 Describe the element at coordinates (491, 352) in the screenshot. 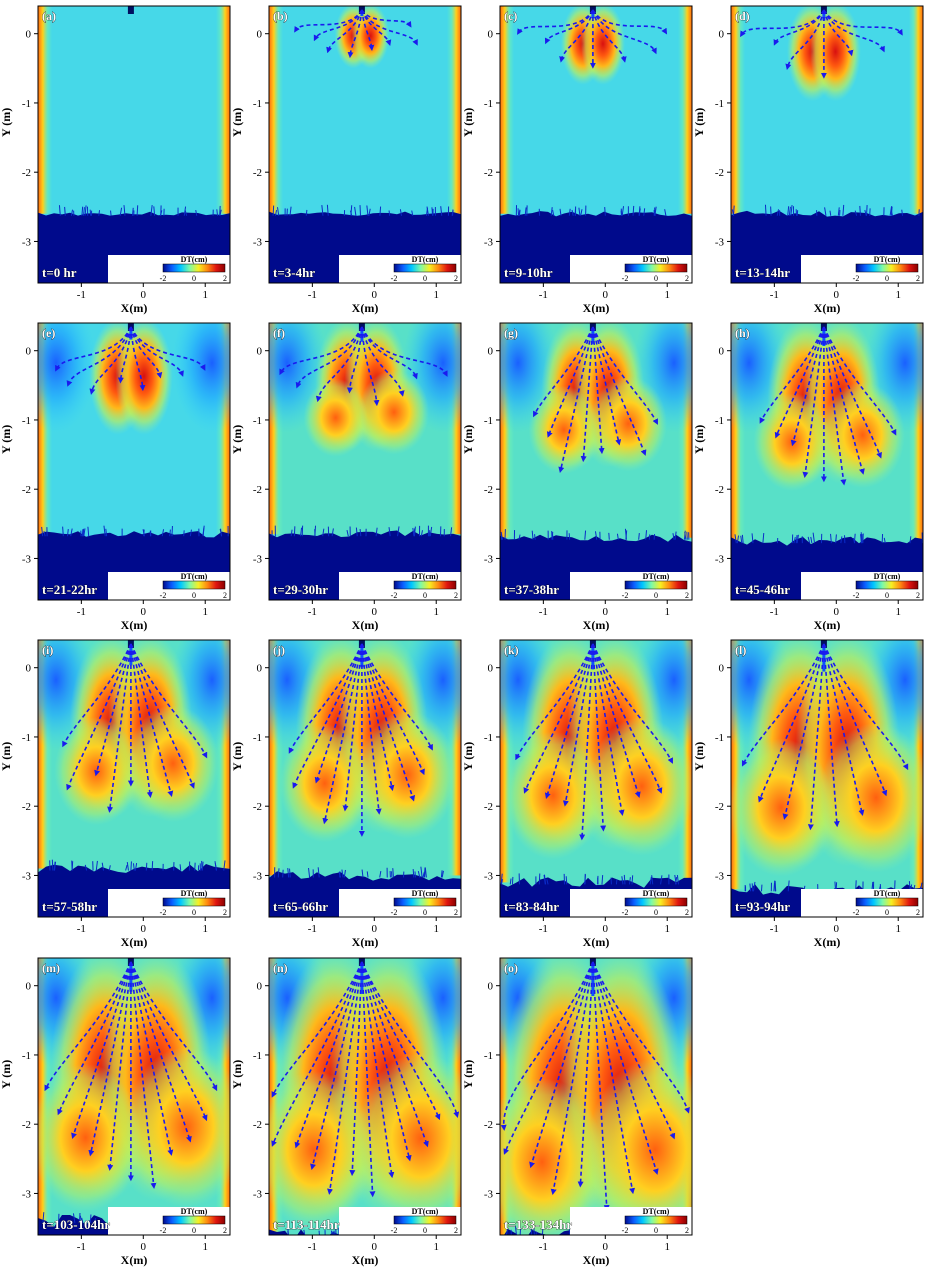

I see `ytick-label-6-0: 0` at that location.